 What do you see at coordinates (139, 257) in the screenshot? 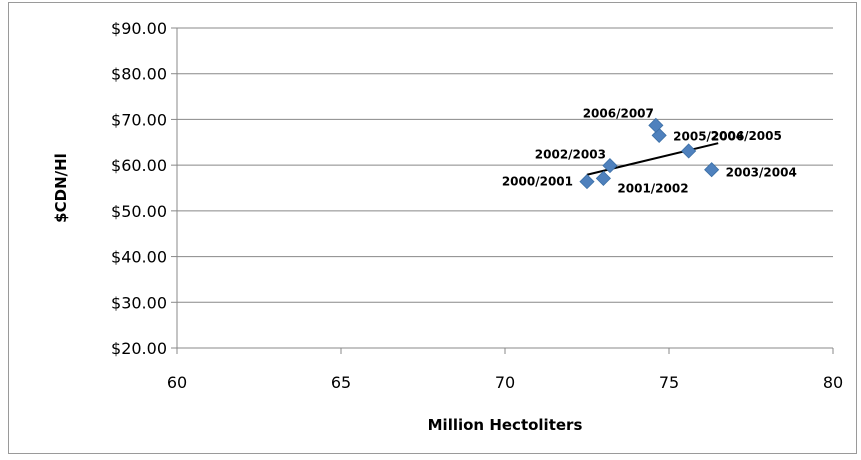
I see `y-tick-label: $40.00` at bounding box center [139, 257].